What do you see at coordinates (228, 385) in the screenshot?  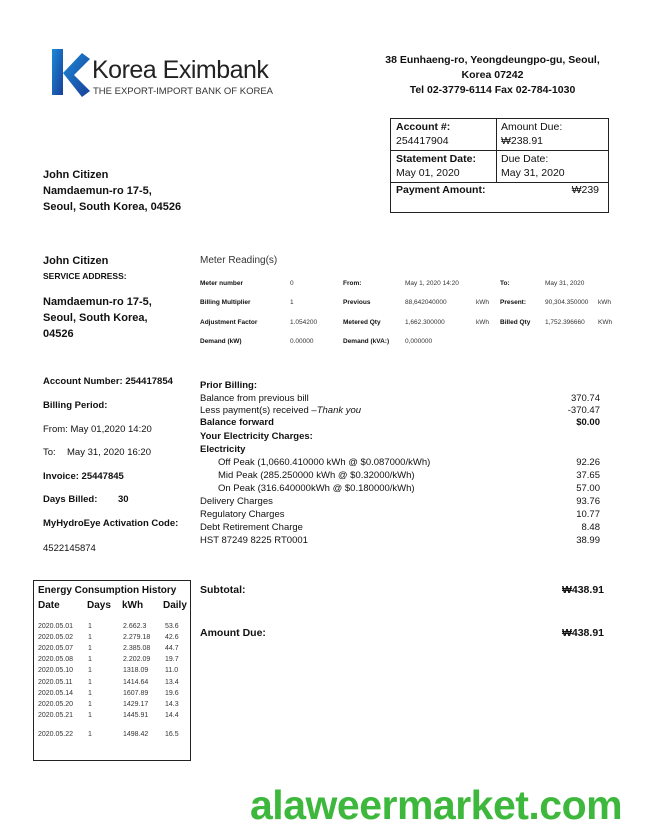 I see `prior-billing-label: Prior Billing:` at bounding box center [228, 385].